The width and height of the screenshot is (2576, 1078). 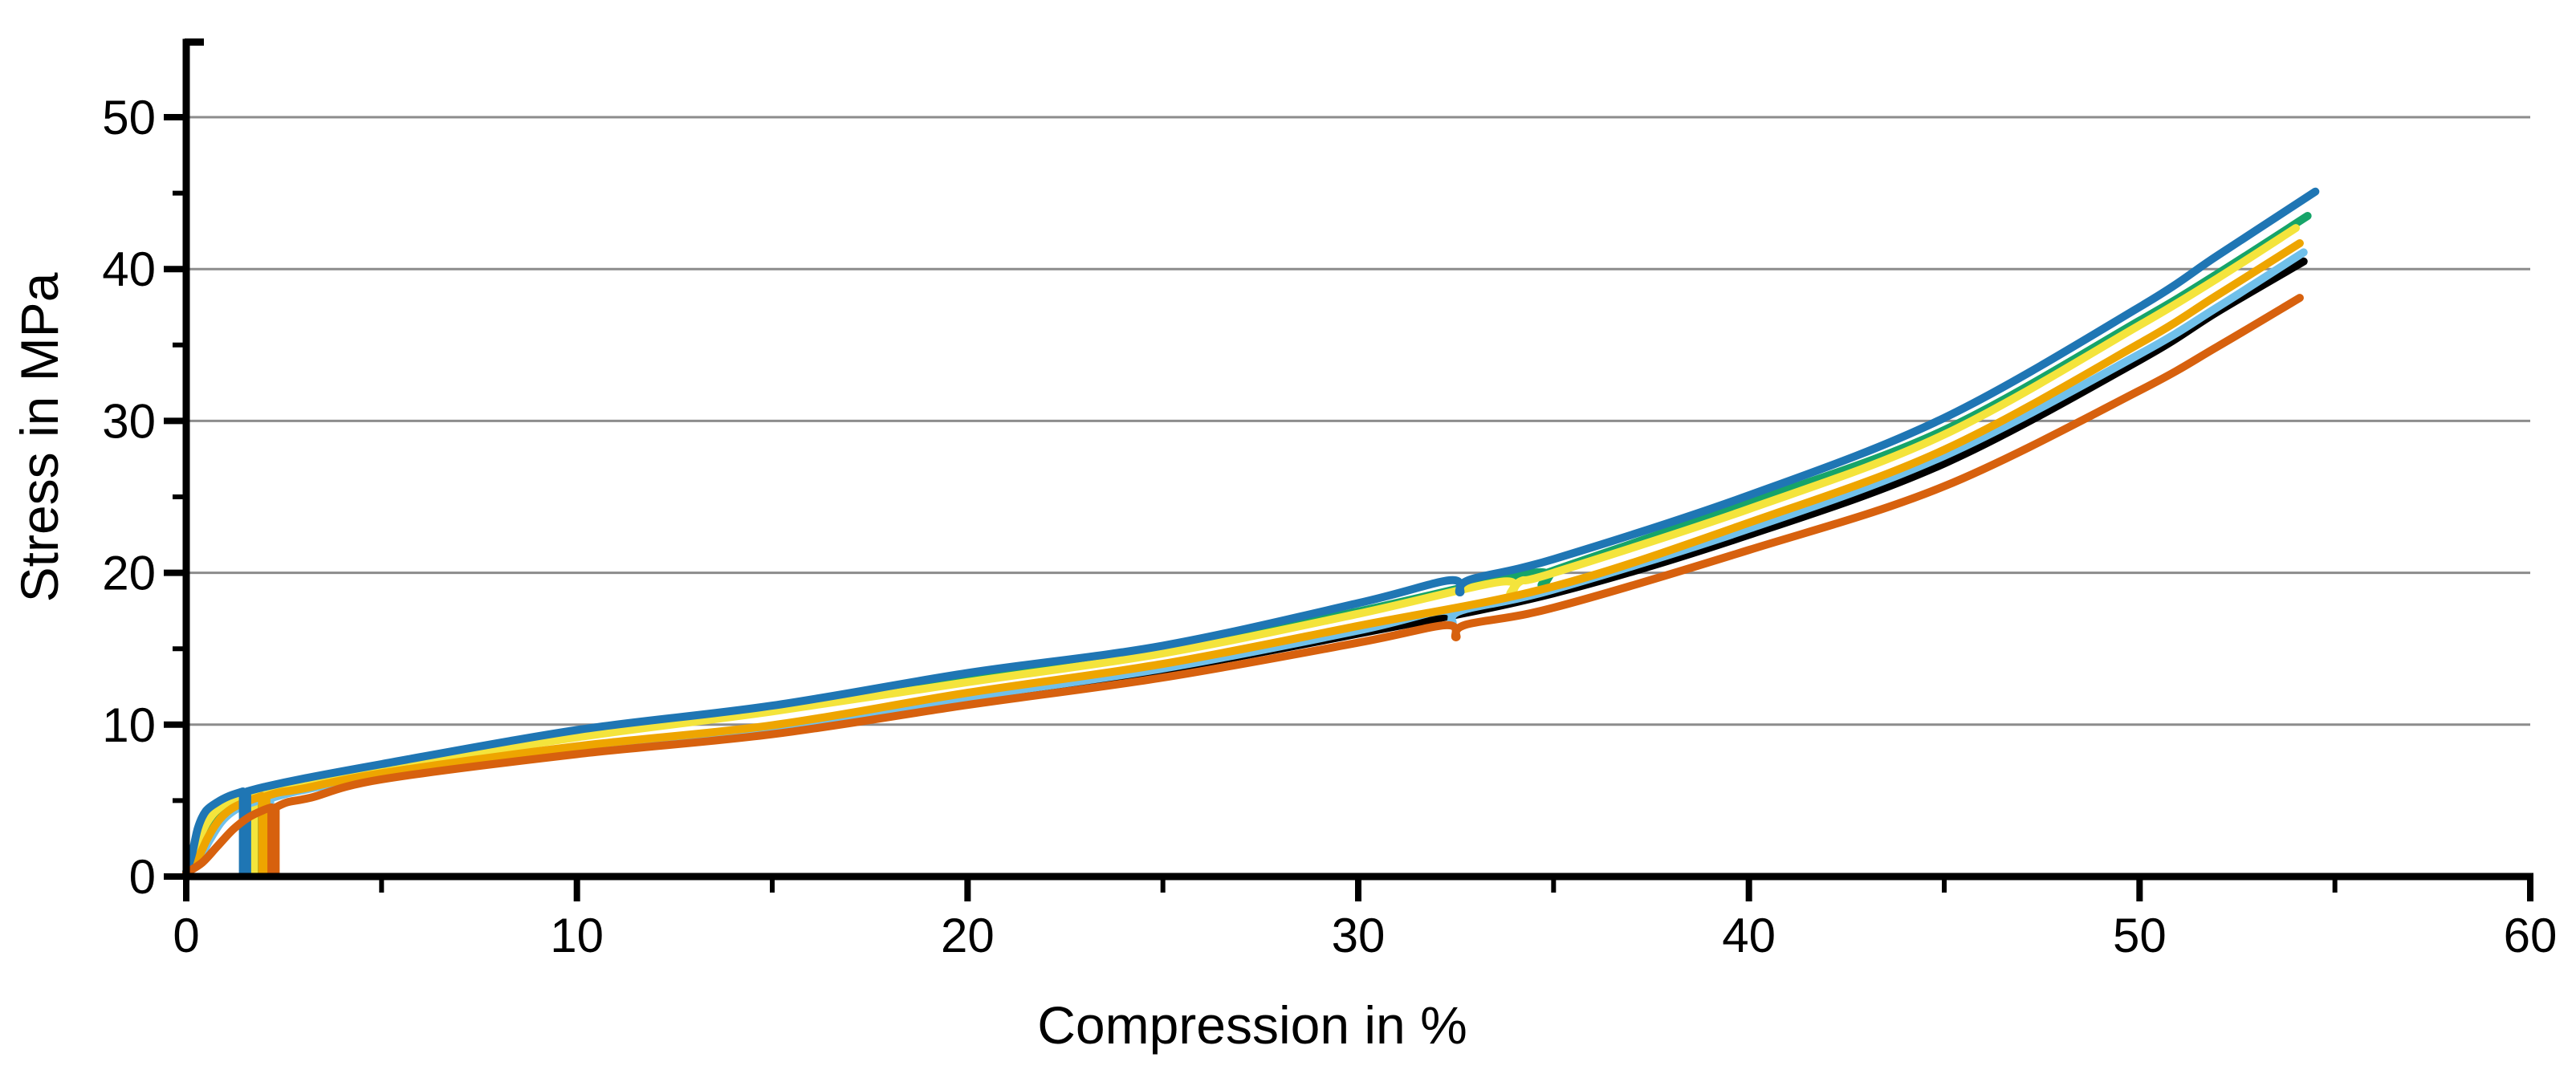 I want to click on x-tick-label: 30, so click(x=1359, y=935).